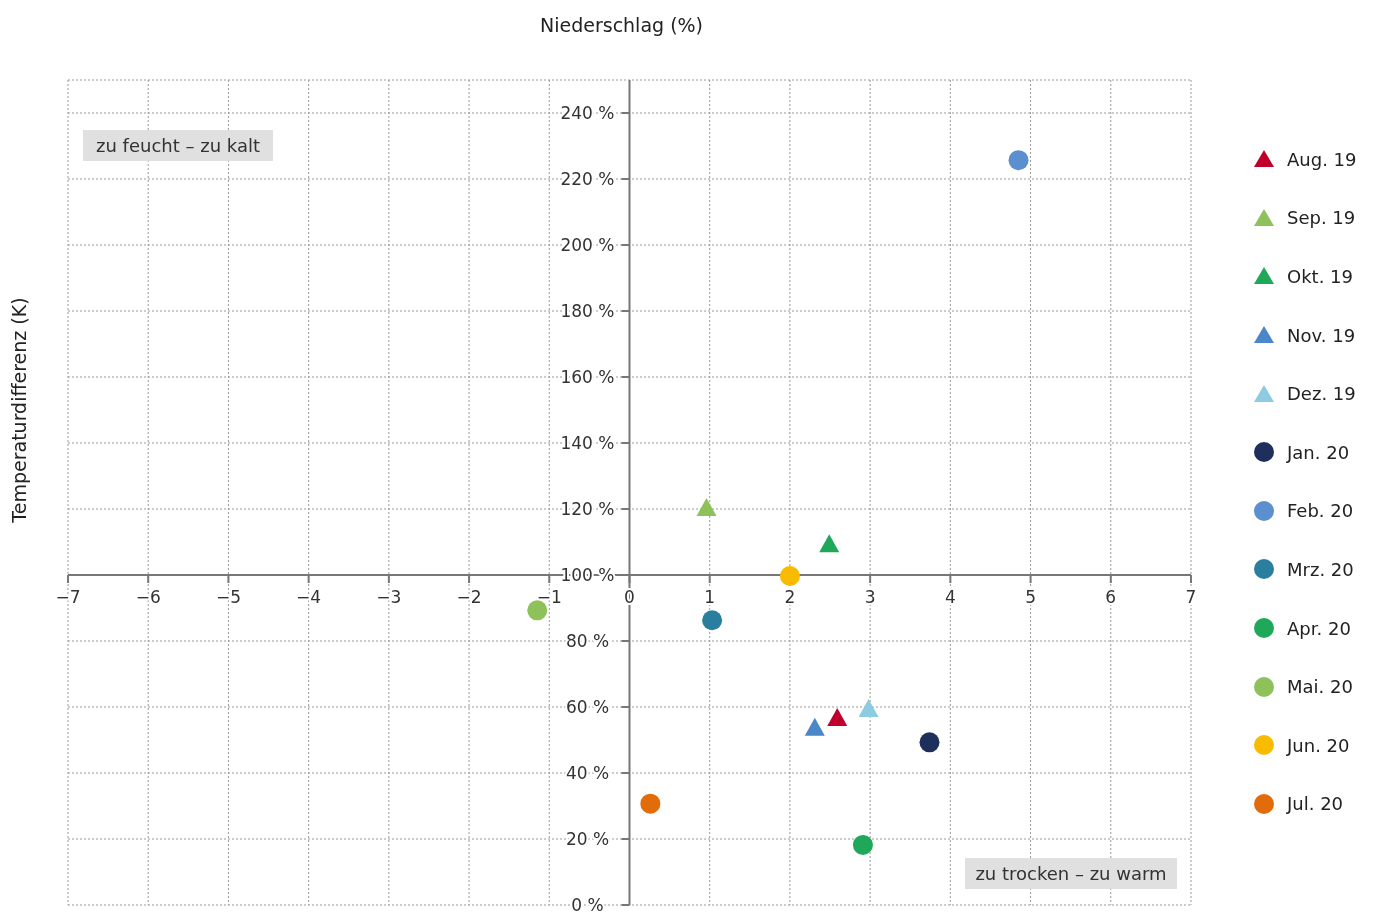 The height and width of the screenshot is (923, 1373). I want to click on legend-label: Mrz. 20, so click(1320, 569).